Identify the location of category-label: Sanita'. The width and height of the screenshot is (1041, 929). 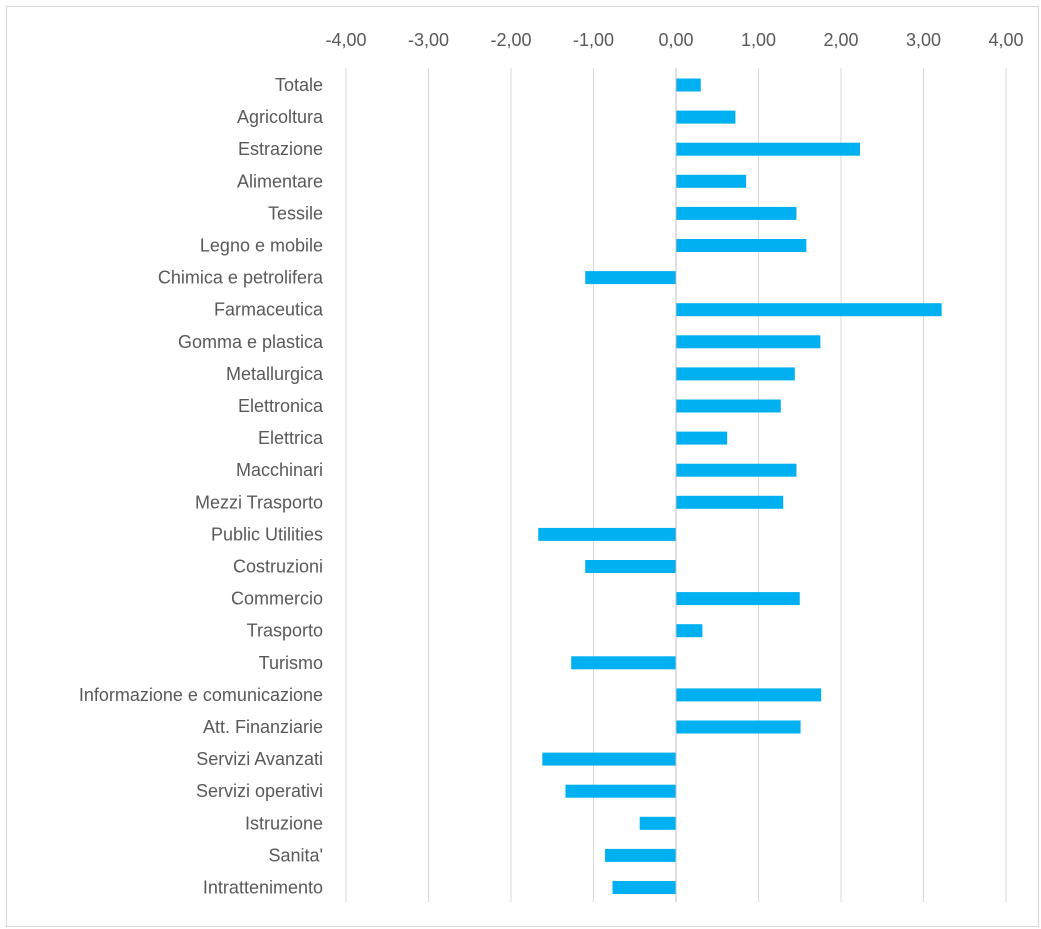
(296, 855).